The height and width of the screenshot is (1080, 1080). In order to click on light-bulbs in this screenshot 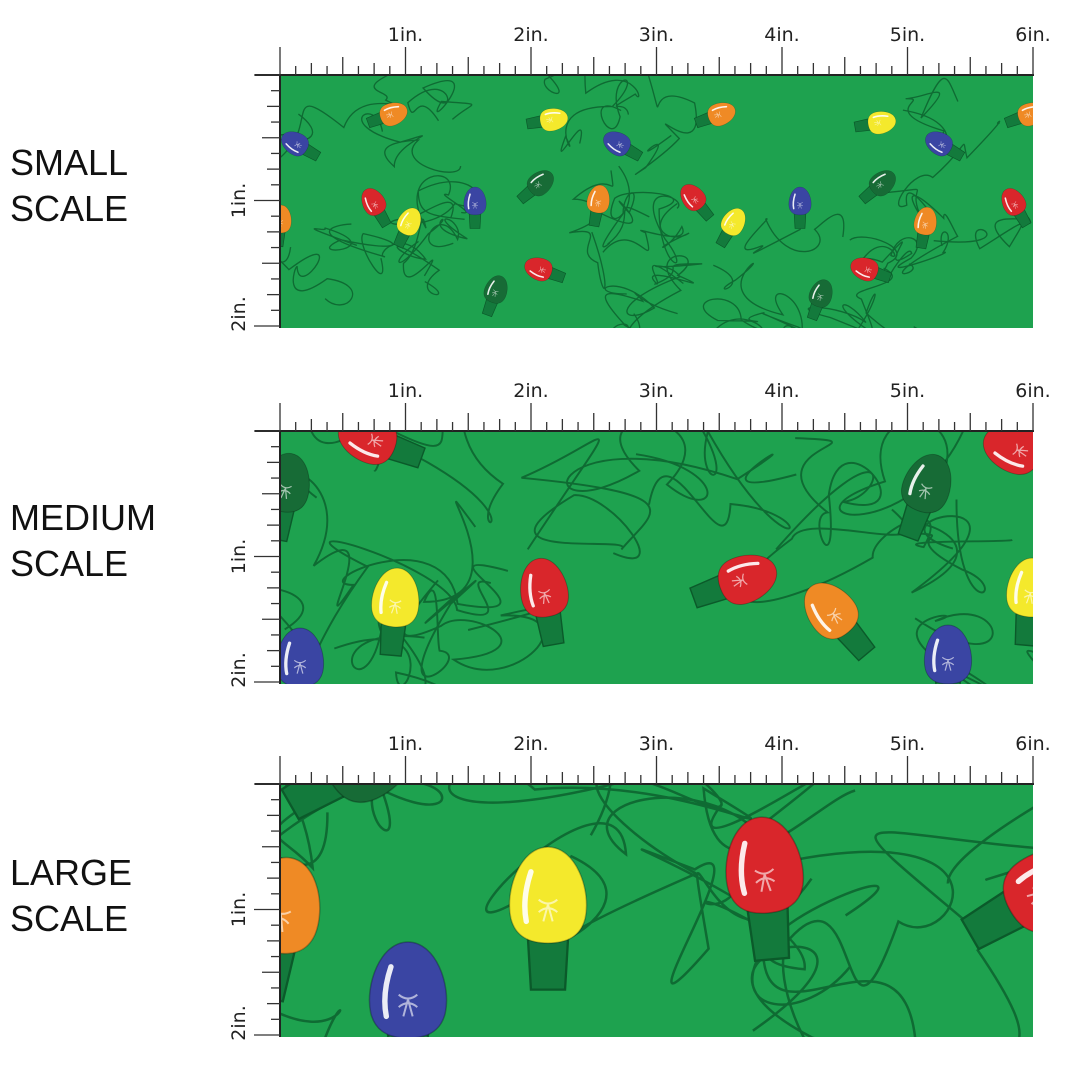, I will do `click(656, 212)`.